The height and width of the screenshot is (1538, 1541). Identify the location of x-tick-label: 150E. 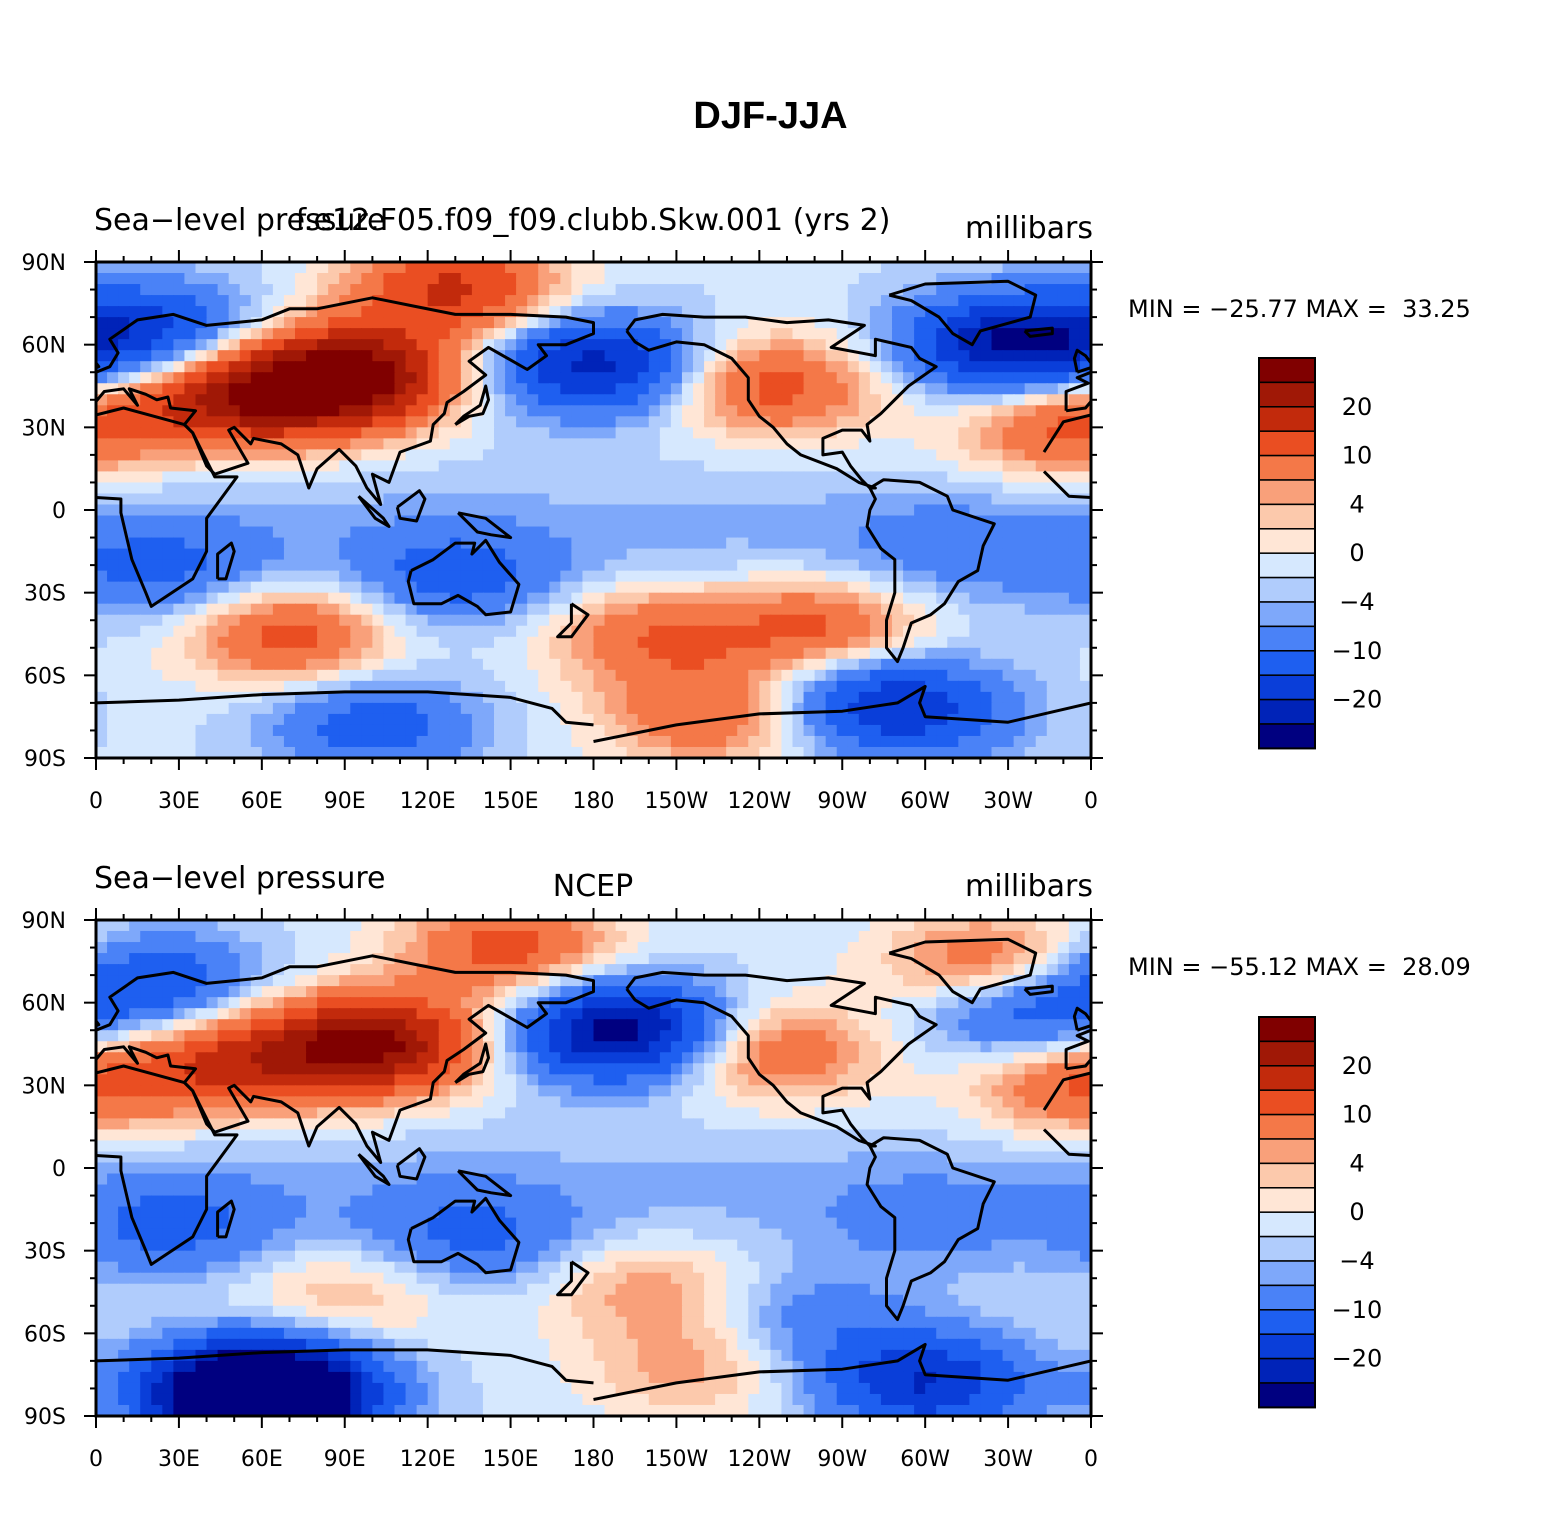
(511, 801).